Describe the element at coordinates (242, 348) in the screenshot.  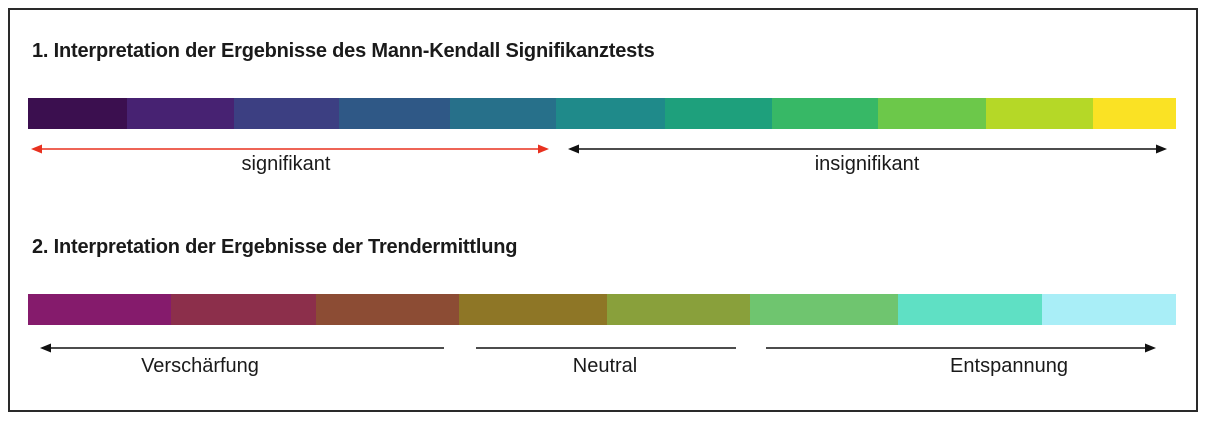
I see `intensification-arrow` at that location.